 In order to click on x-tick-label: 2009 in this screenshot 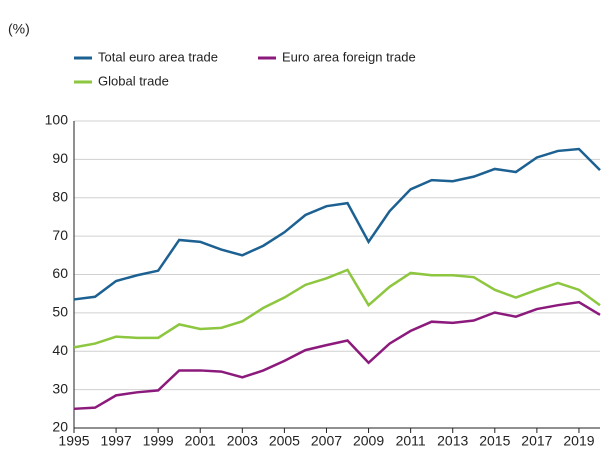, I will do `click(368, 441)`.